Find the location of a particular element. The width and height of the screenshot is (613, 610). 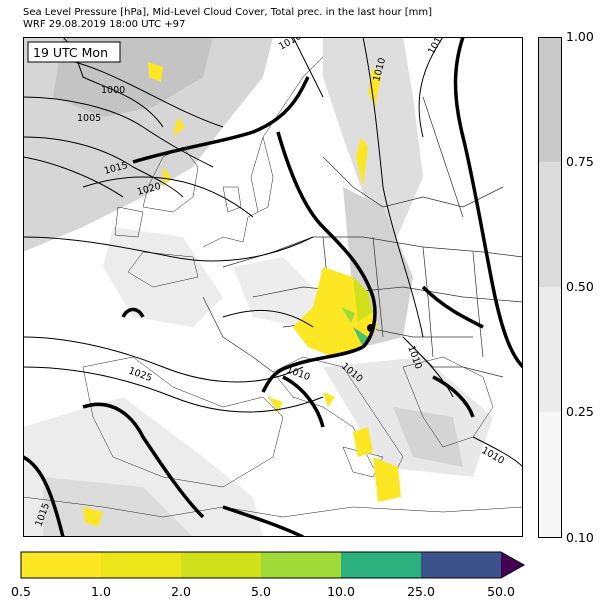

cloud-tick-label: 1.00 is located at coordinates (580, 36).